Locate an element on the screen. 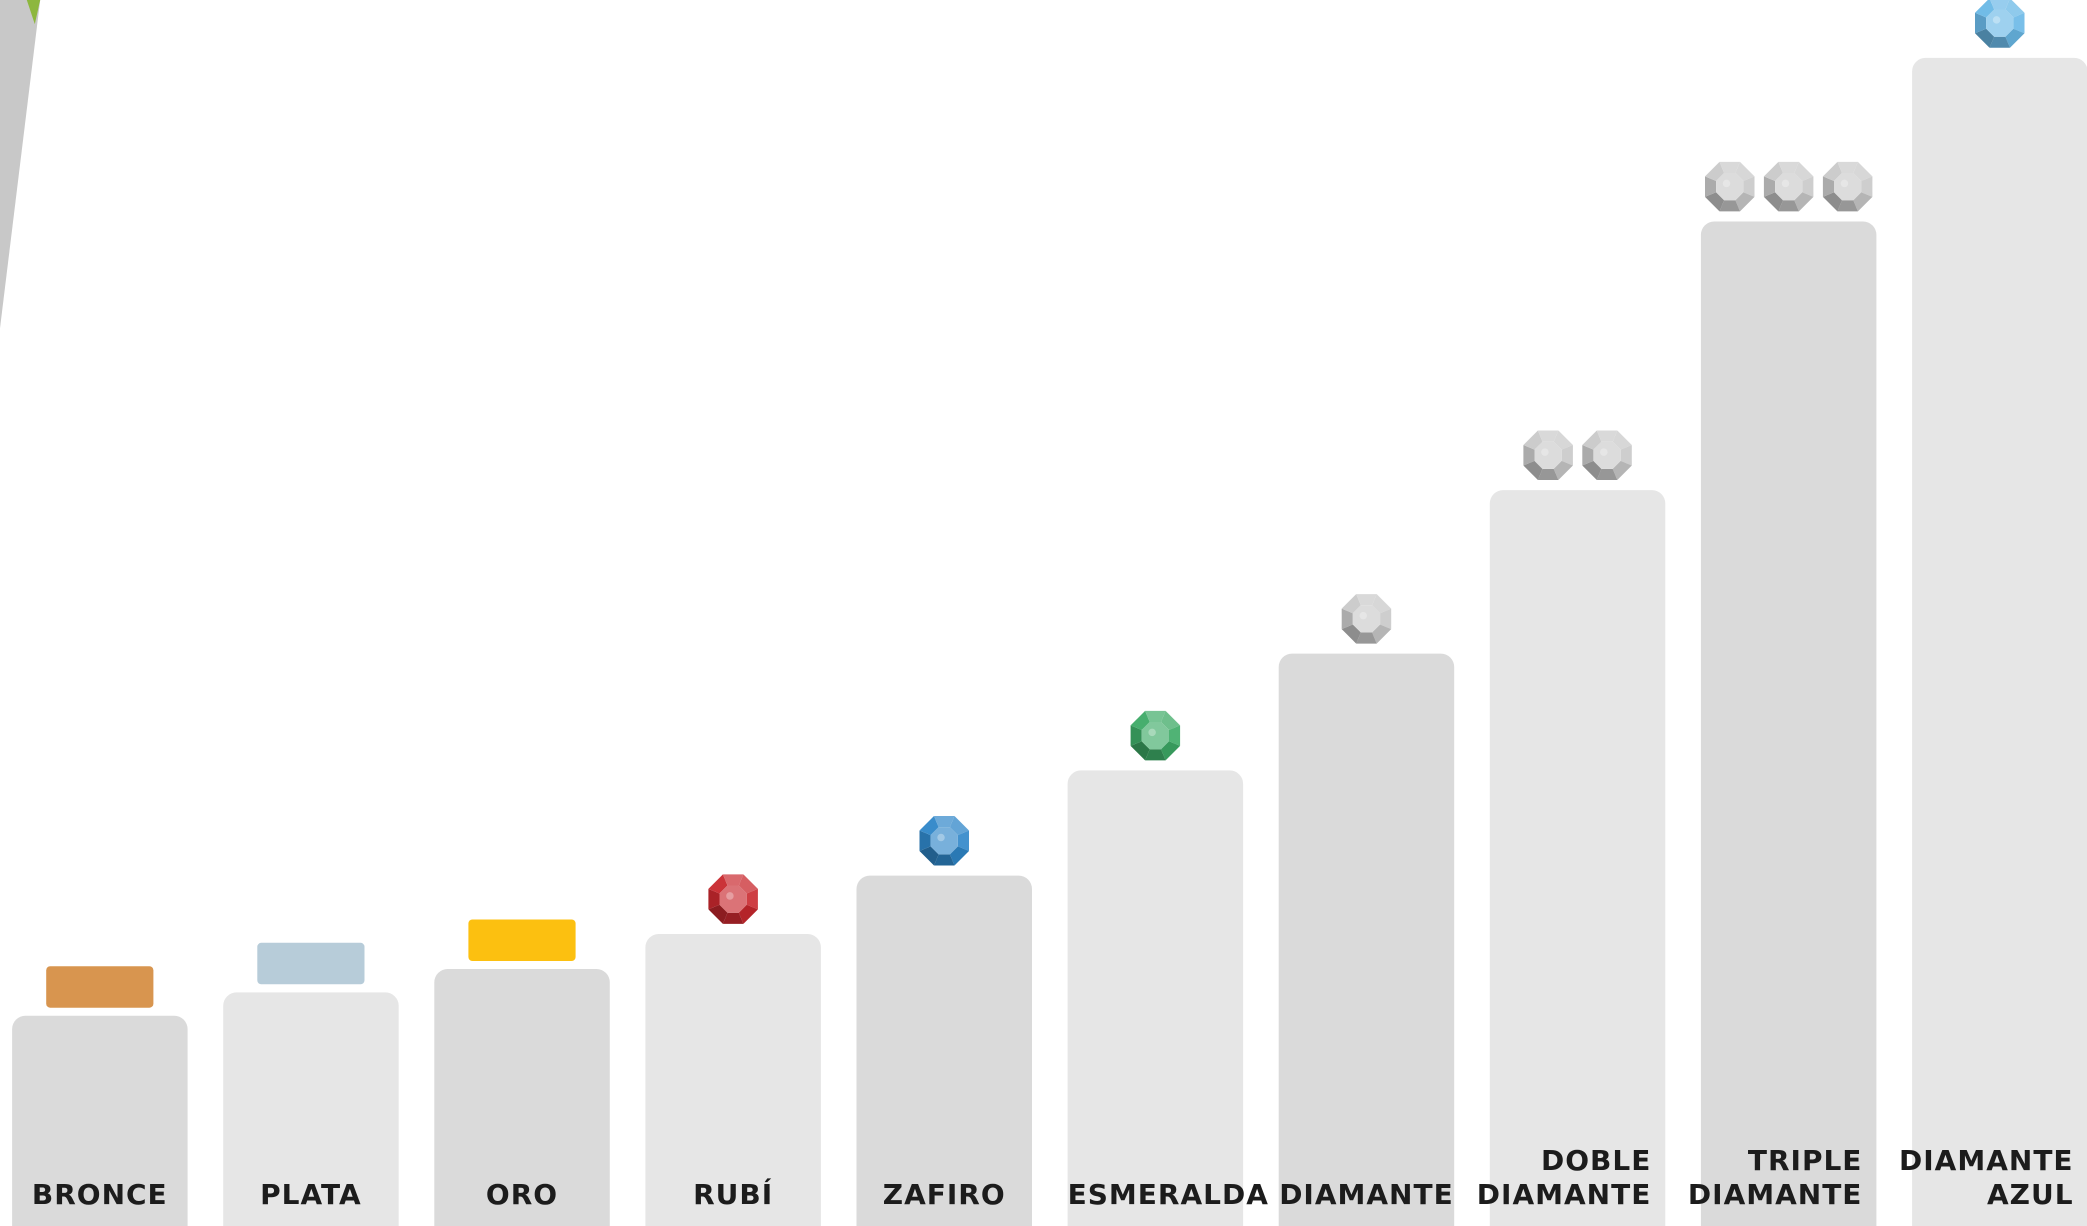  category-label-line: RUBÍ is located at coordinates (733, 1194).